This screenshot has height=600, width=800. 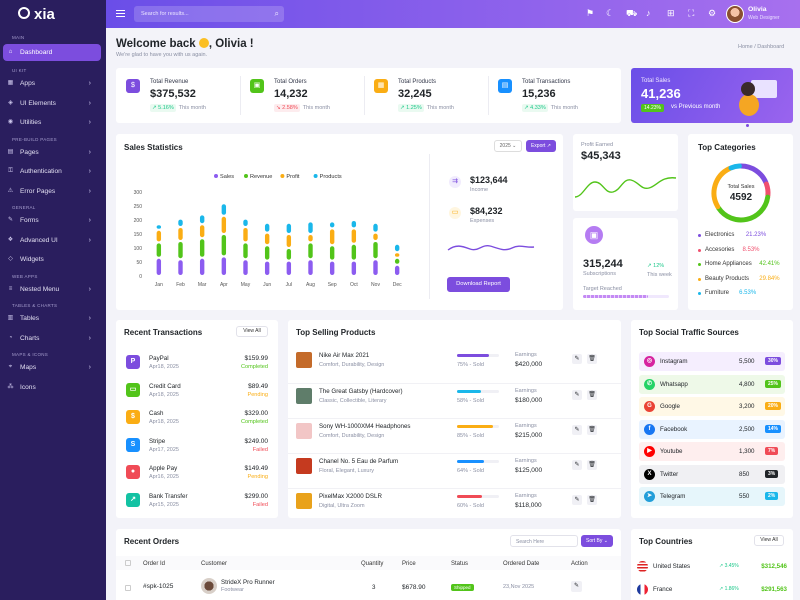 What do you see at coordinates (153, 147) in the screenshot?
I see `card-title: Sales Statistics` at bounding box center [153, 147].